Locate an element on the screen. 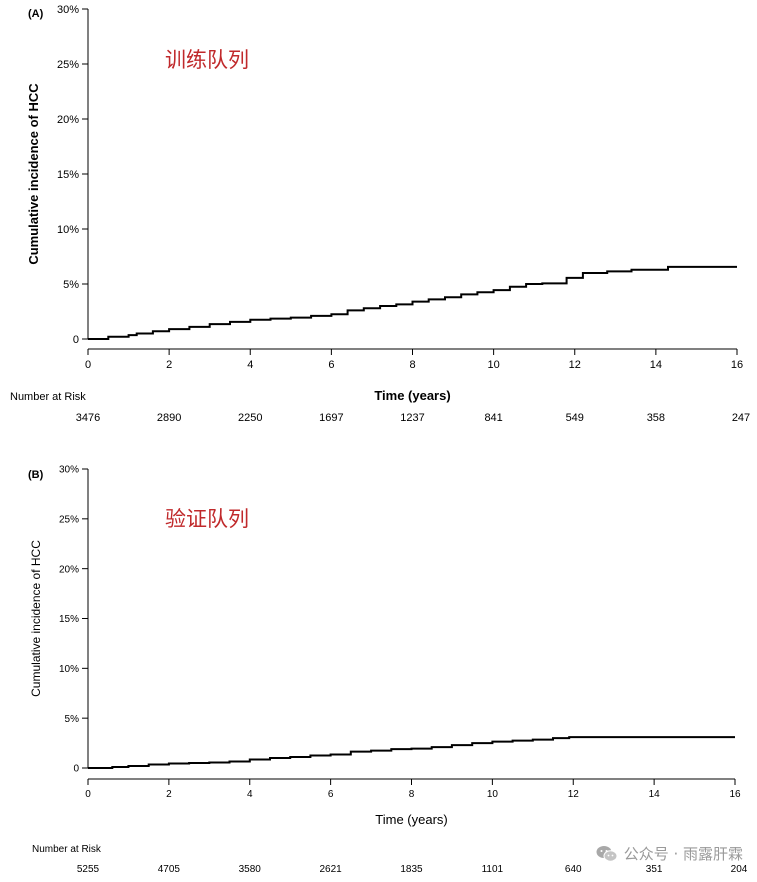  panel-b-y-tick-label: 25% is located at coordinates (69, 519).